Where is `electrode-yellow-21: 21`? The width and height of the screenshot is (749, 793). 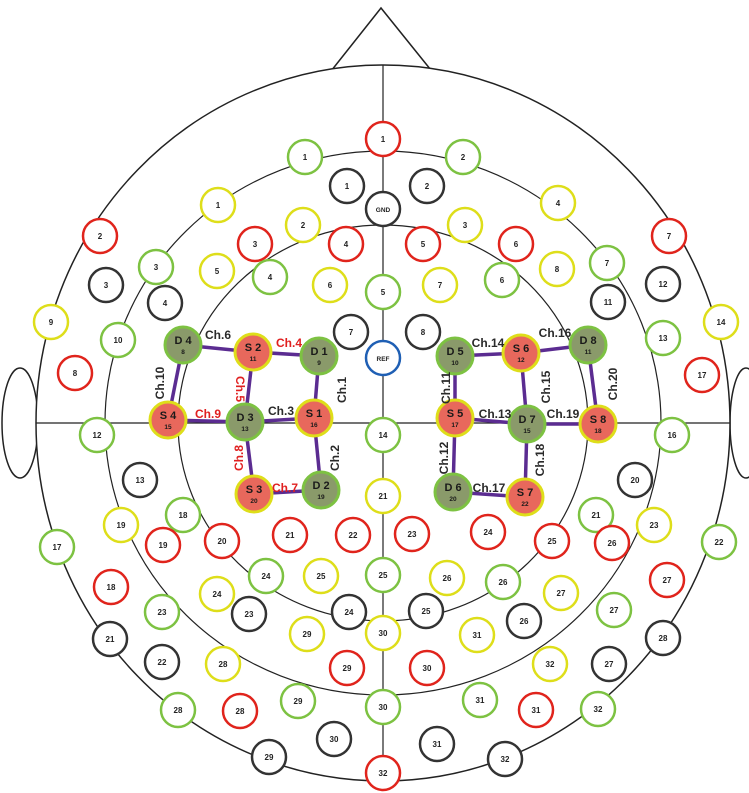 electrode-yellow-21: 21 is located at coordinates (383, 496).